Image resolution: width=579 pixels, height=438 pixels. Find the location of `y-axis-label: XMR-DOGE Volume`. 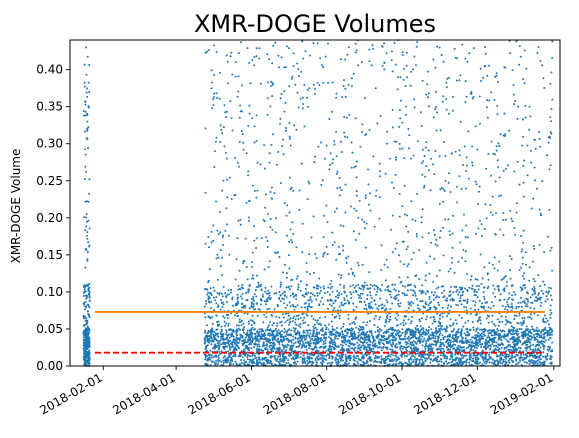

y-axis-label: XMR-DOGE Volume is located at coordinates (16, 206).